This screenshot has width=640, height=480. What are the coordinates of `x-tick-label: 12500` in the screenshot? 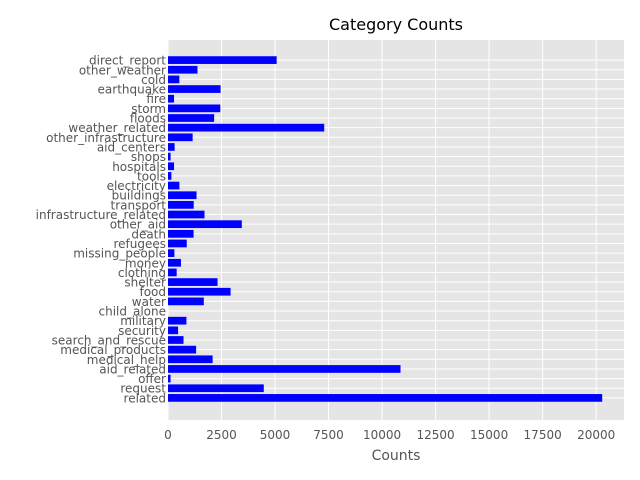 It's located at (436, 435).